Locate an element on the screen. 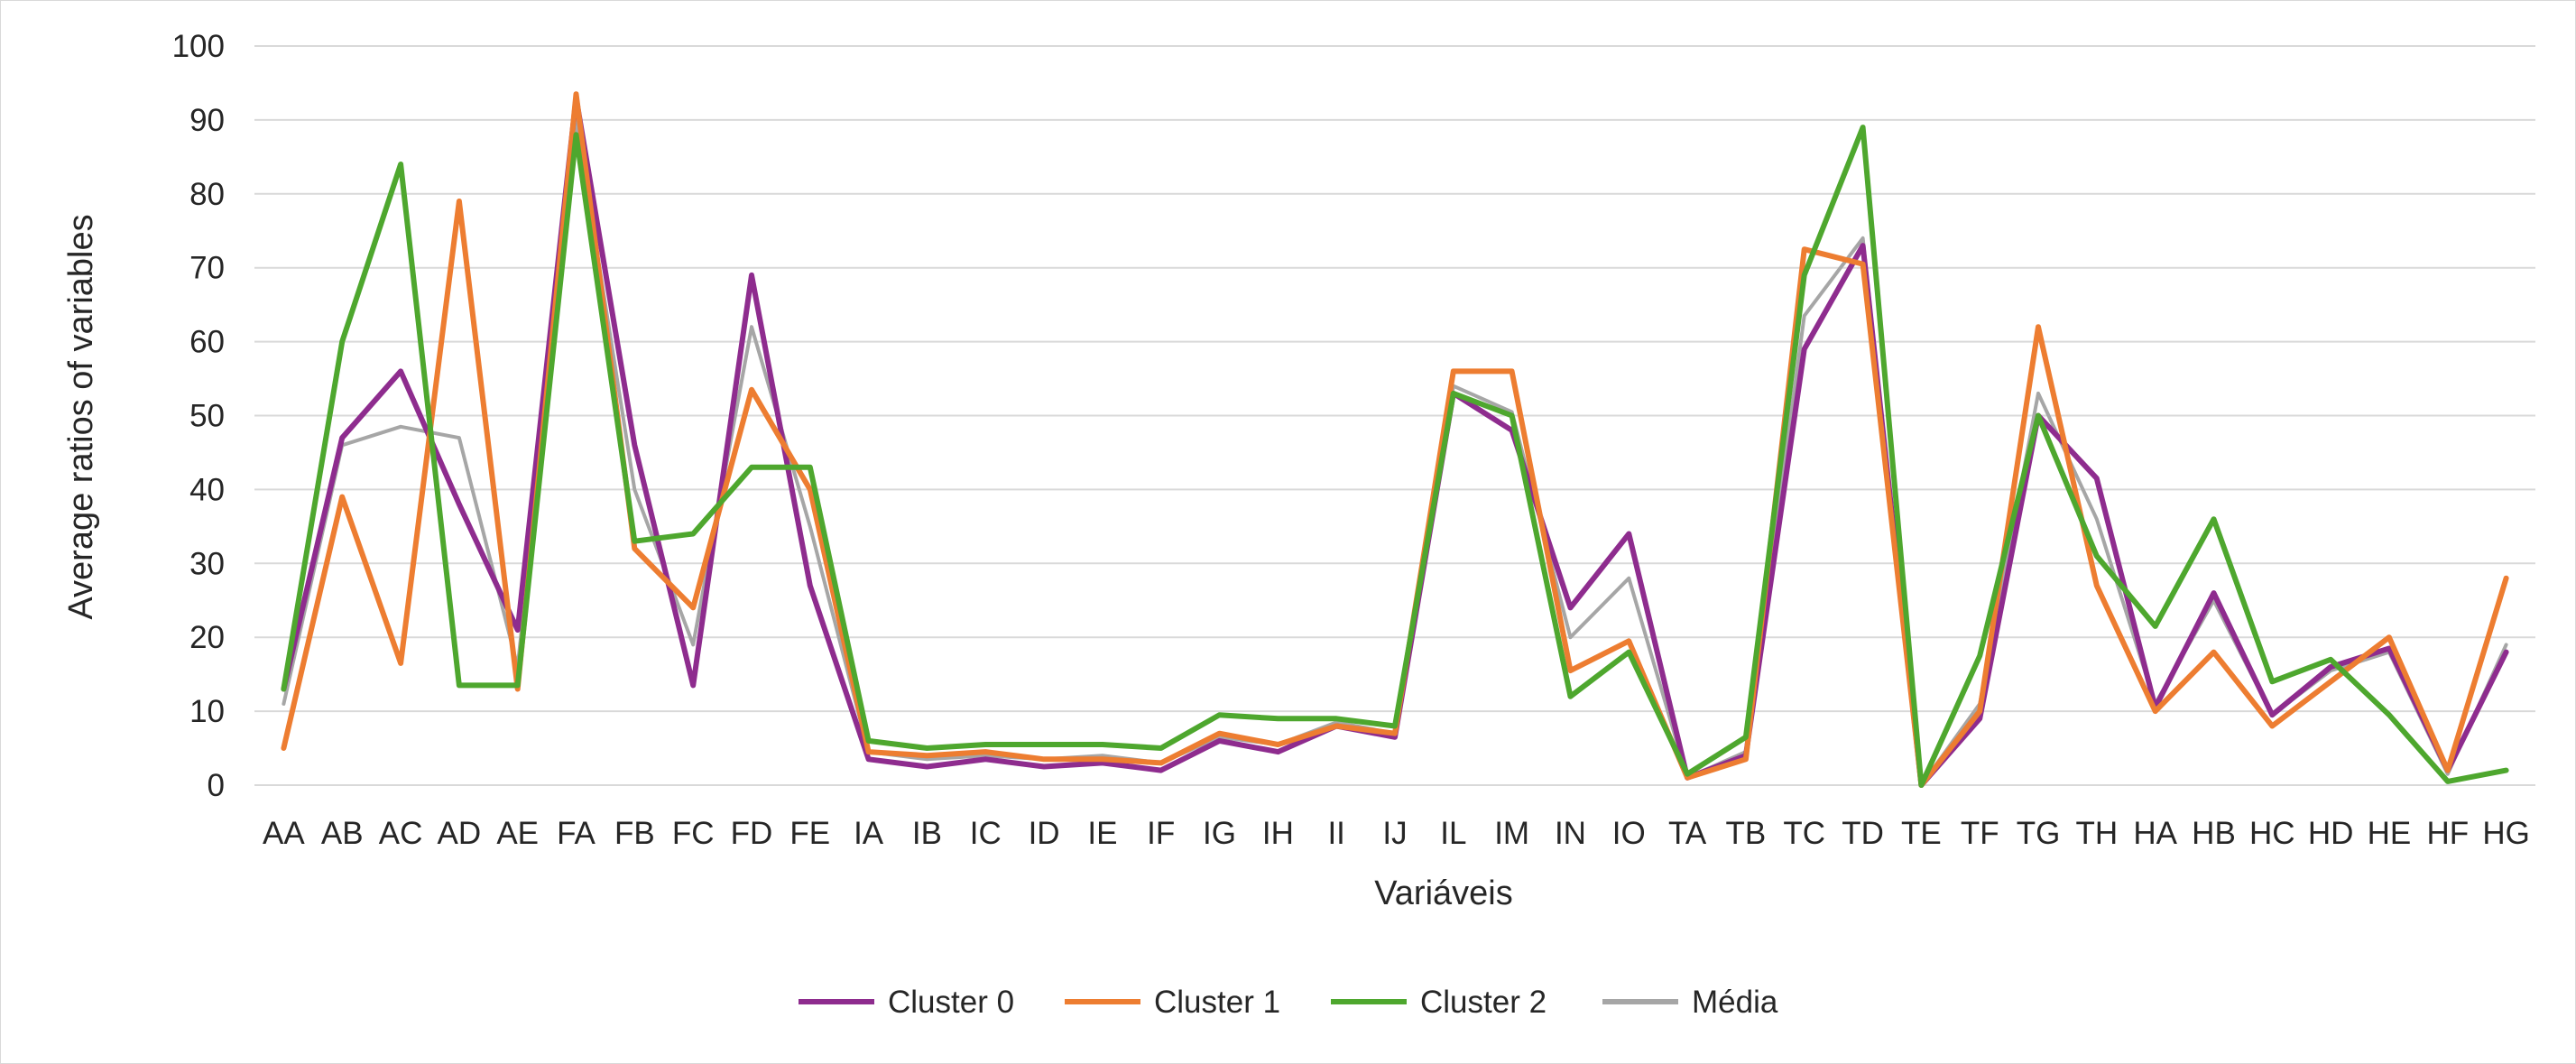 The height and width of the screenshot is (1064, 2576). legend-label-cluster-1: Cluster 1 is located at coordinates (1217, 1002).